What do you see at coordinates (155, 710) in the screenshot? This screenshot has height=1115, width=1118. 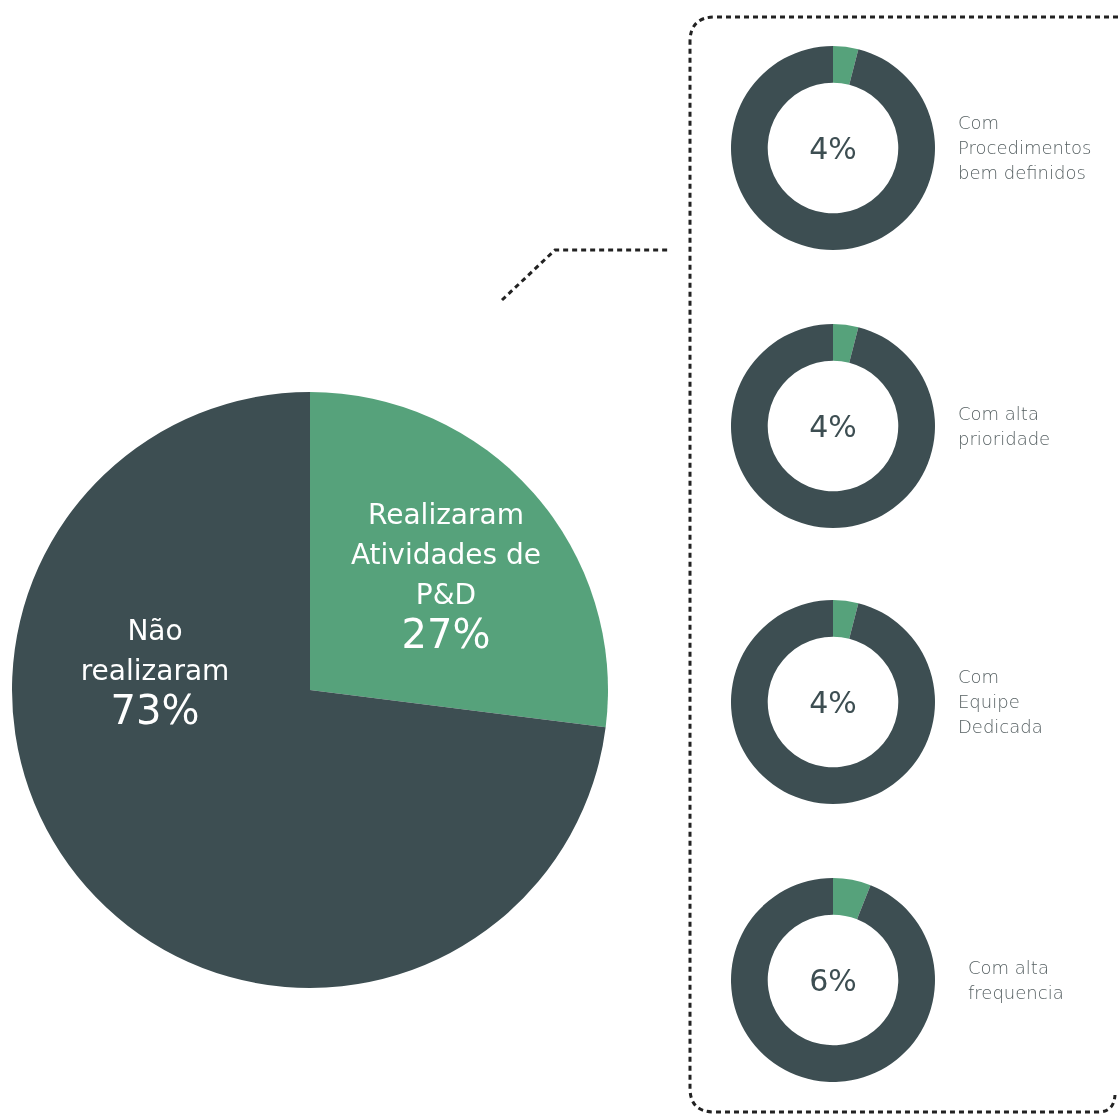 I see `data-label: 73%` at bounding box center [155, 710].